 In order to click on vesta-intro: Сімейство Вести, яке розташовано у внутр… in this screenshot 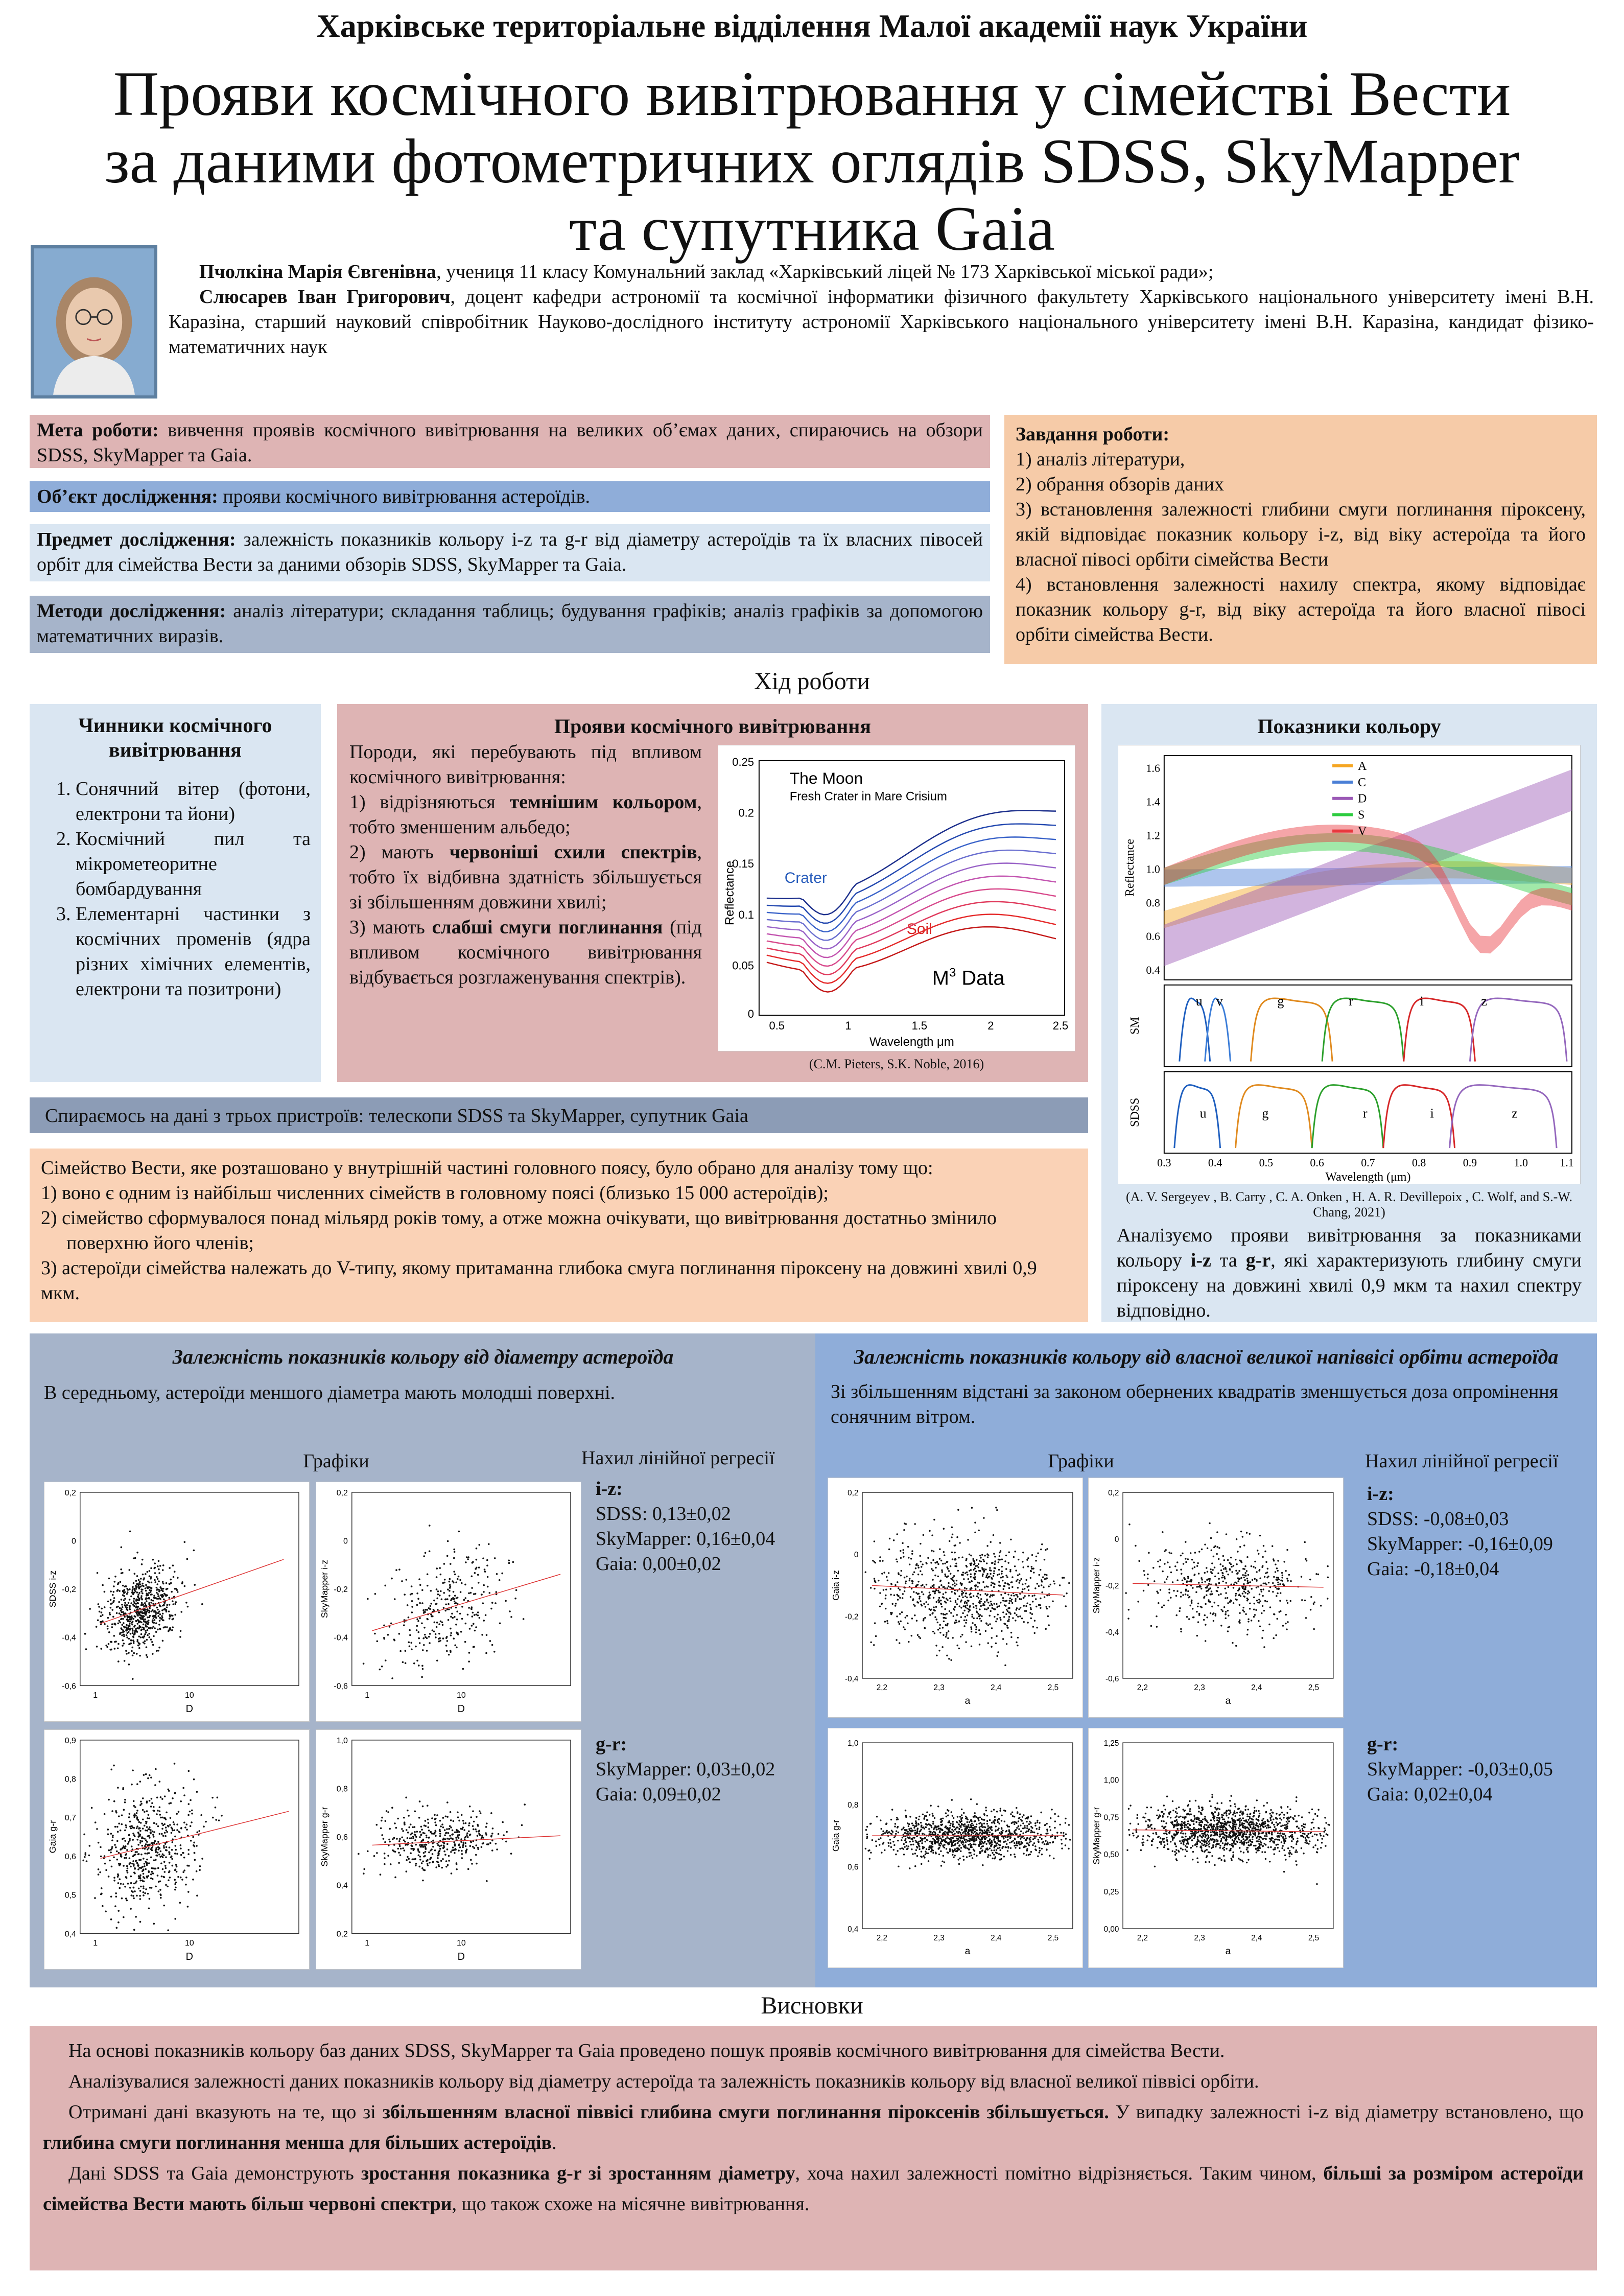, I will do `click(487, 1168)`.